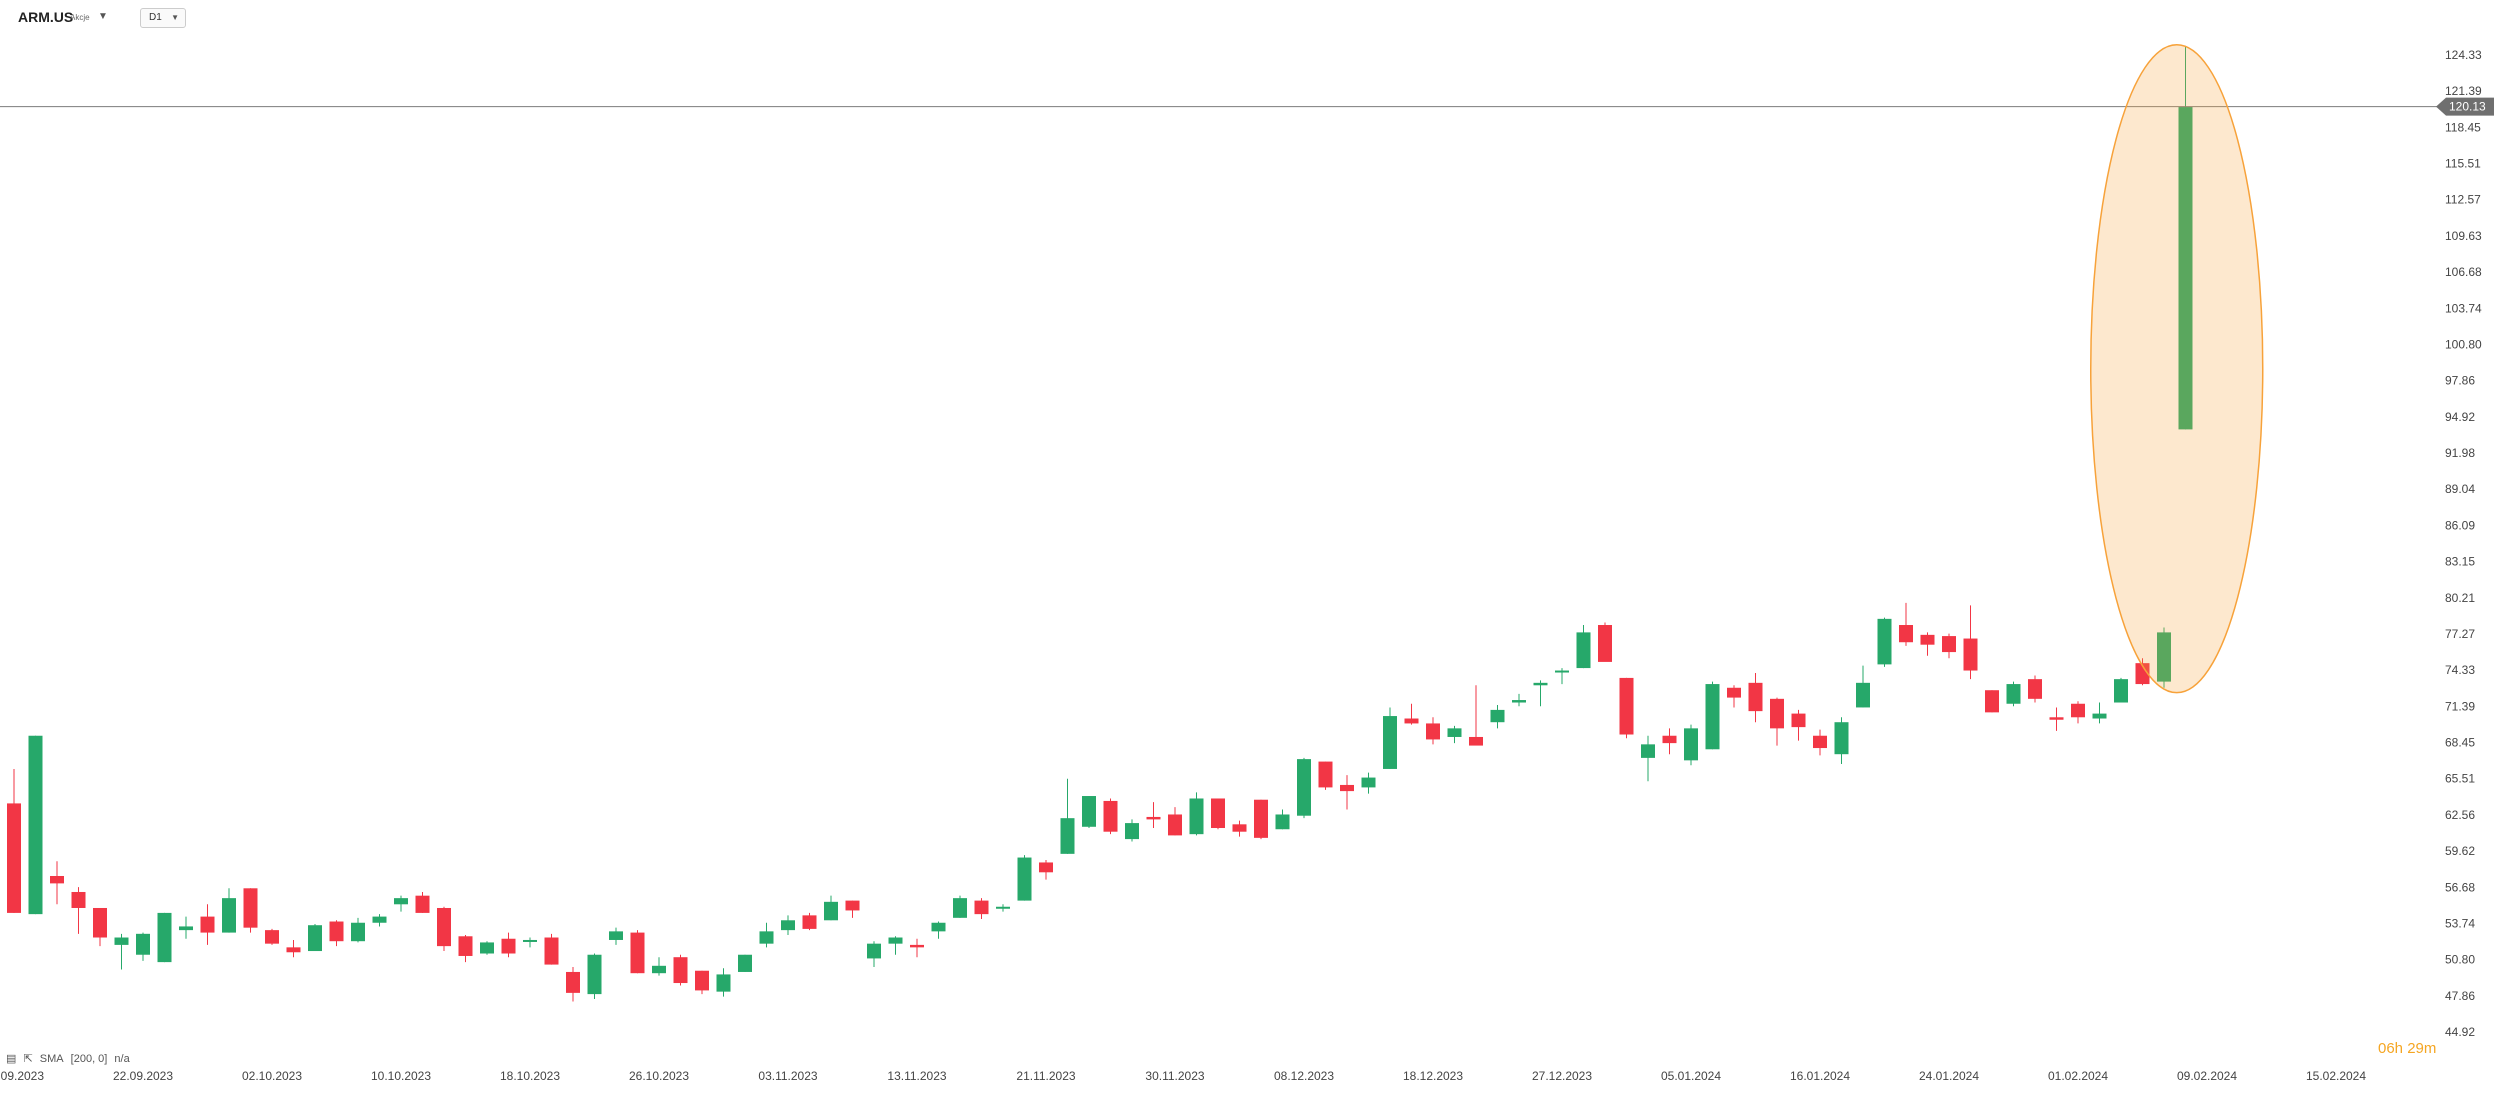 Image resolution: width=2506 pixels, height=1093 pixels. Describe the element at coordinates (163, 18) in the screenshot. I see `timeframe-select: D1 ▼` at that location.